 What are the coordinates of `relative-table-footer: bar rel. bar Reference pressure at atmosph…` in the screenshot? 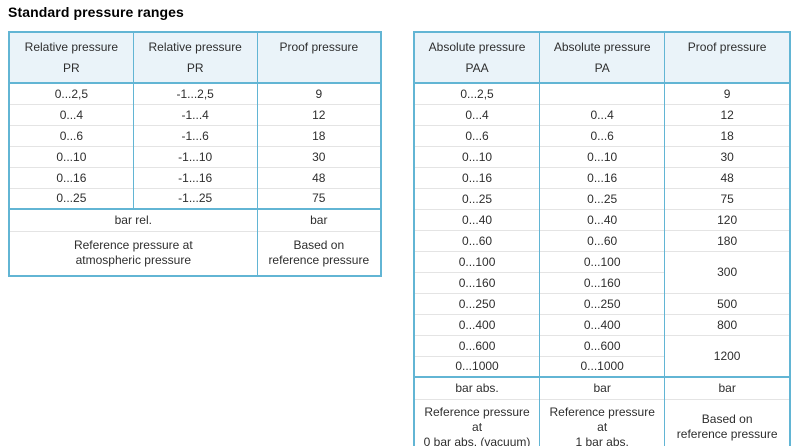 It's located at (195, 242).